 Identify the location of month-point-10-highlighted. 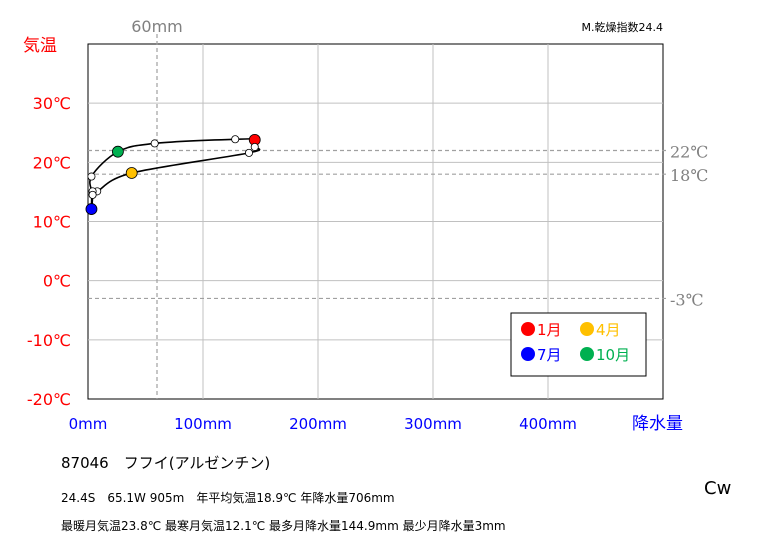
(118, 151).